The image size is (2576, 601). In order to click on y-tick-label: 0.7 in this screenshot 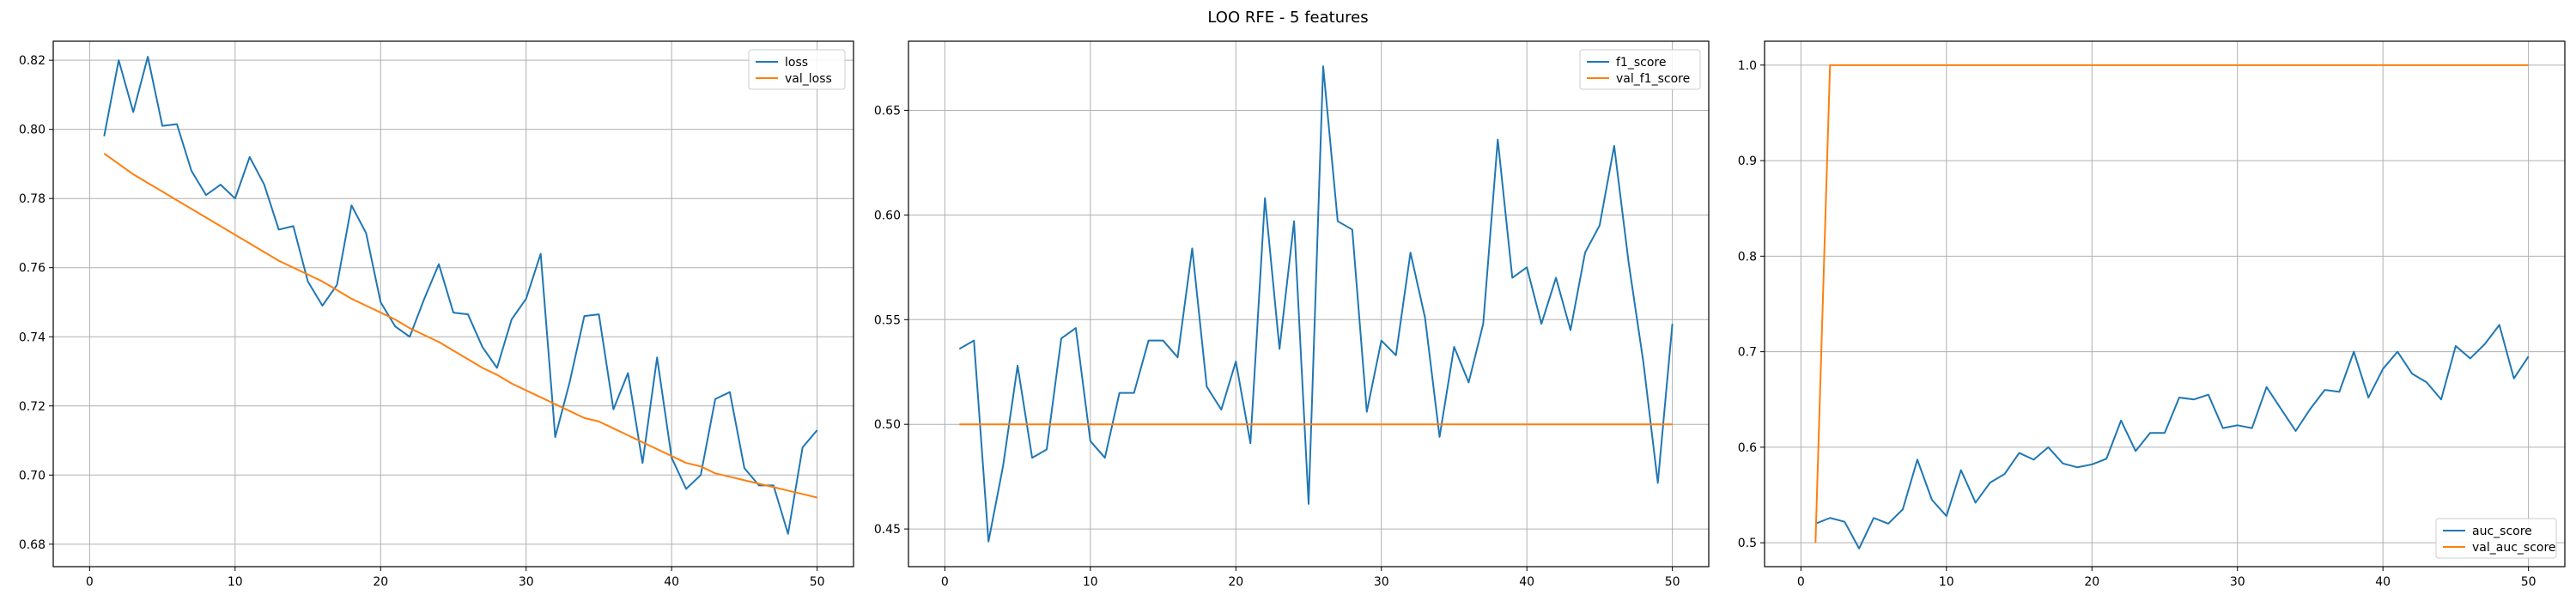, I will do `click(1748, 353)`.